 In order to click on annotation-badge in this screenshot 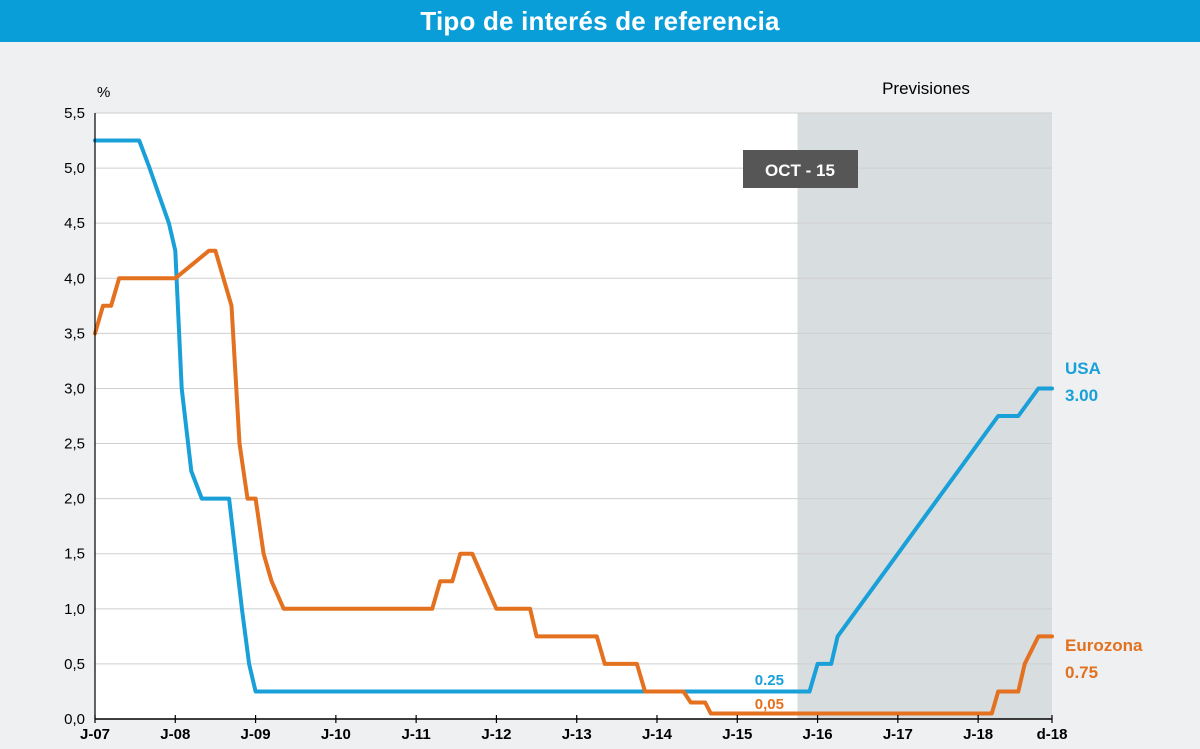, I will do `click(800, 169)`.